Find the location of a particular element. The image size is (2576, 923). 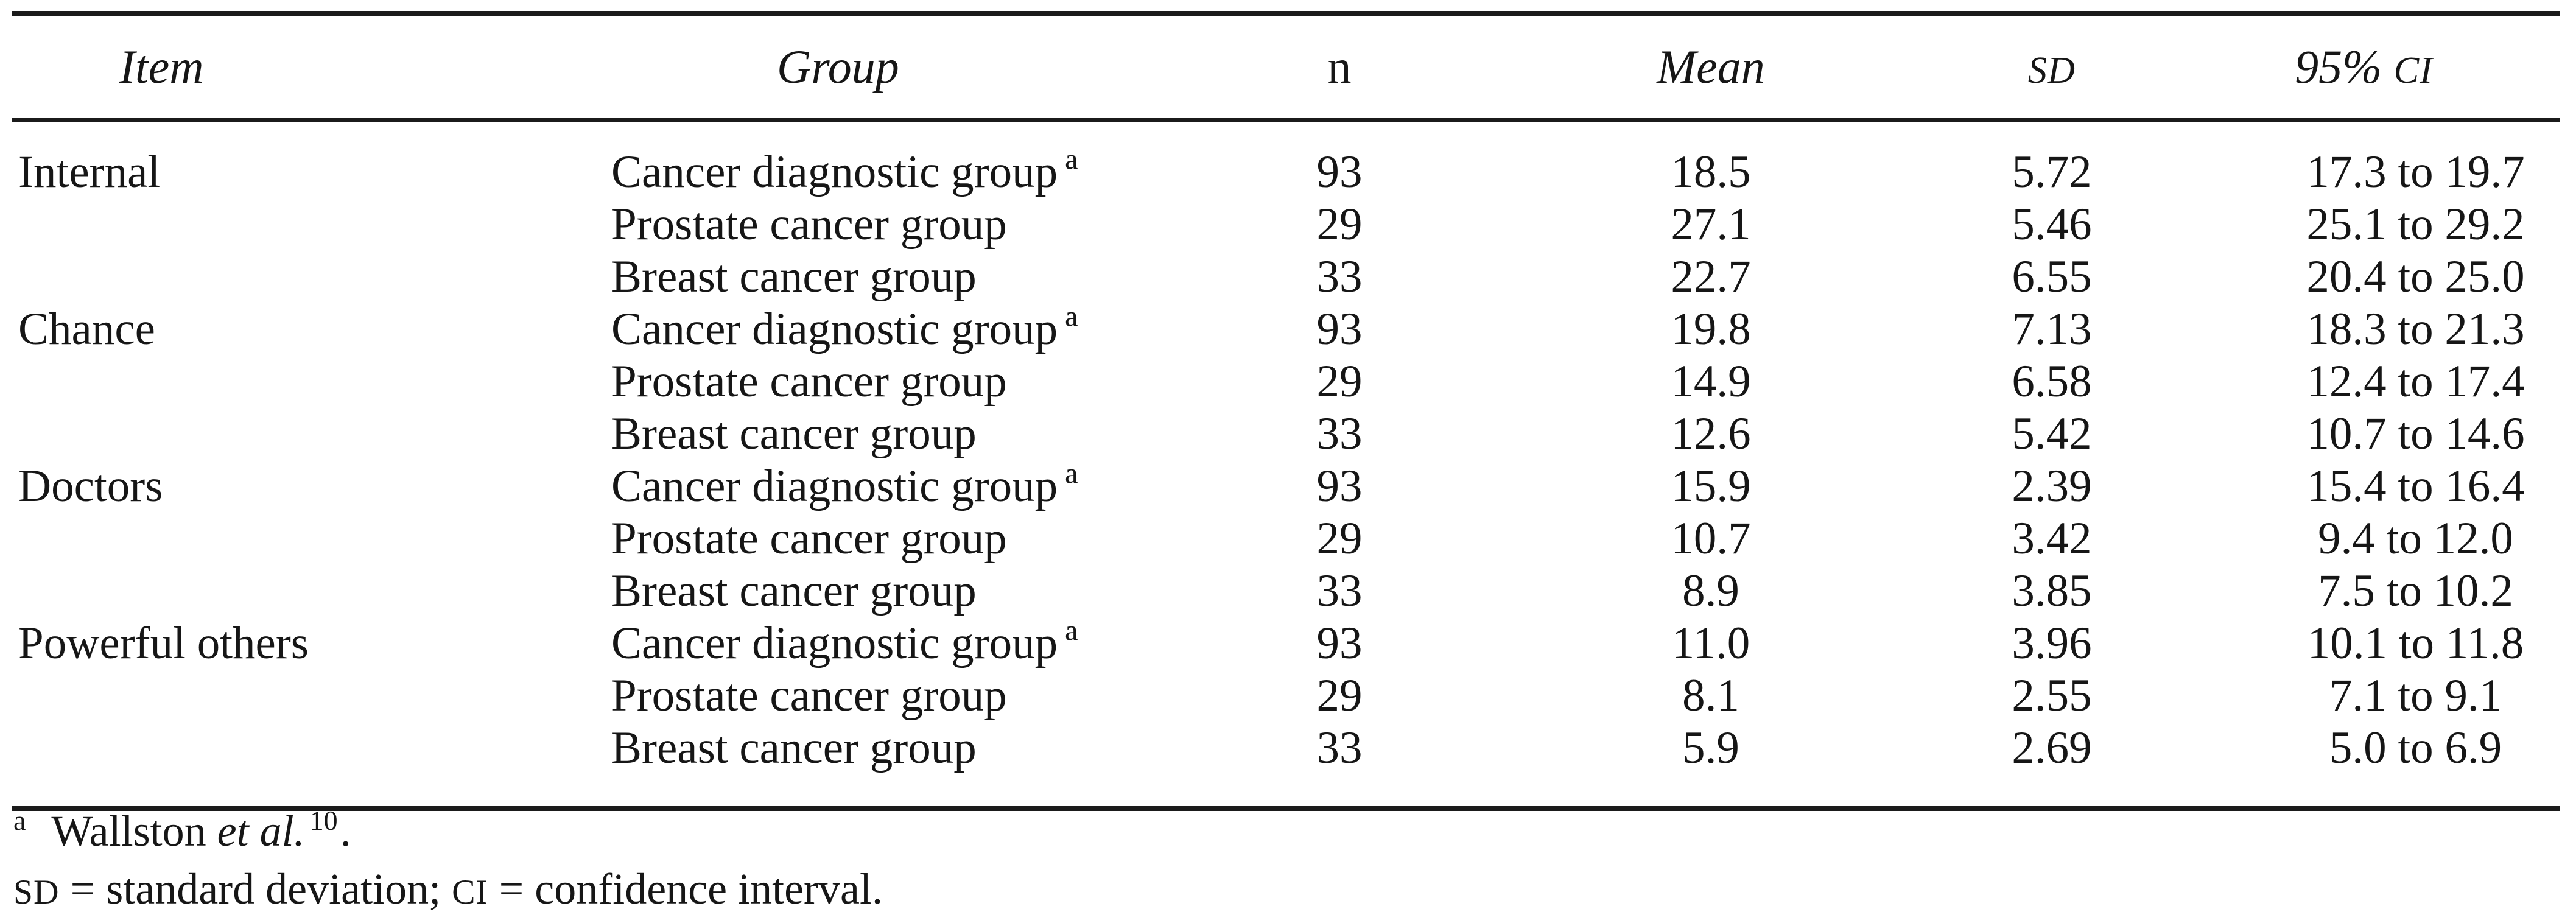

sd-cell: 6.55 is located at coordinates (2052, 276).